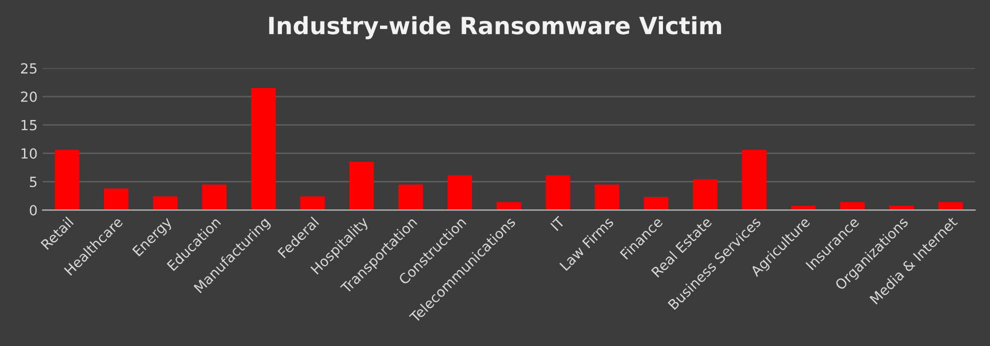 The width and height of the screenshot is (990, 346). What do you see at coordinates (558, 223) in the screenshot?
I see `x-tick-label: IT` at bounding box center [558, 223].